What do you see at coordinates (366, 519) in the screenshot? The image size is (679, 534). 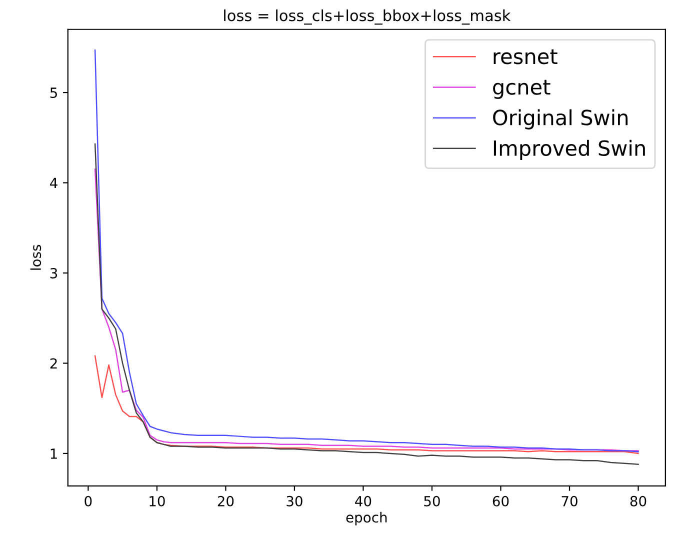 I see `x-axis-title: epoch` at bounding box center [366, 519].